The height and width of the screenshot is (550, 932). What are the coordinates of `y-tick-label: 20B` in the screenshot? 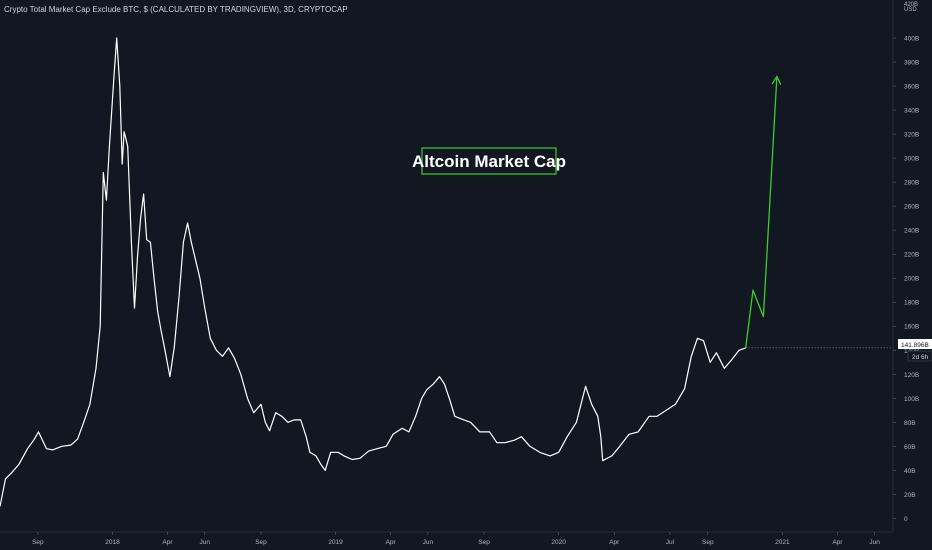 It's located at (910, 495).